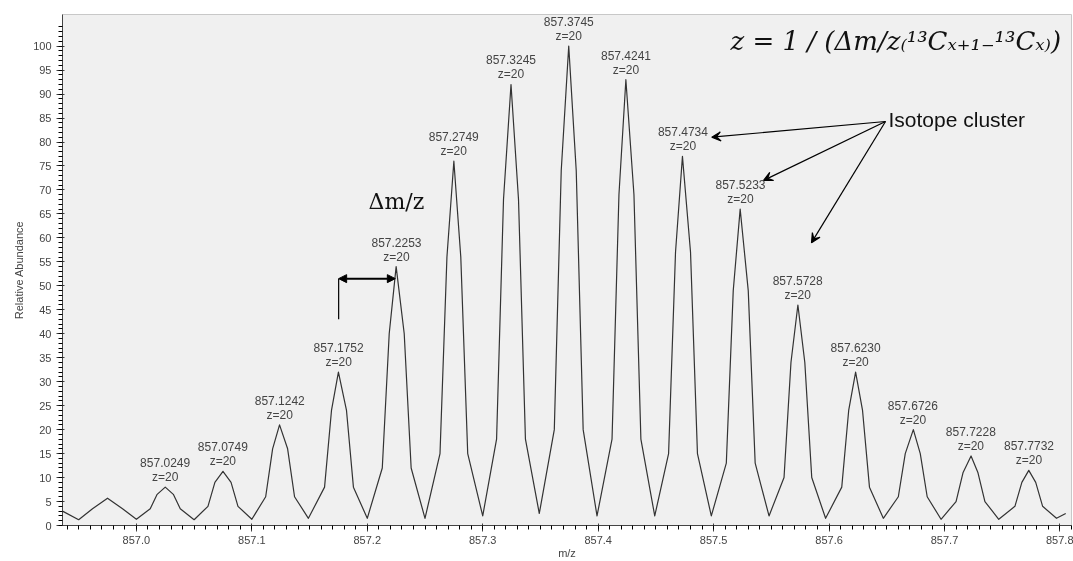  Describe the element at coordinates (454, 144) in the screenshot. I see `annotation: 857.2749 z=20` at that location.